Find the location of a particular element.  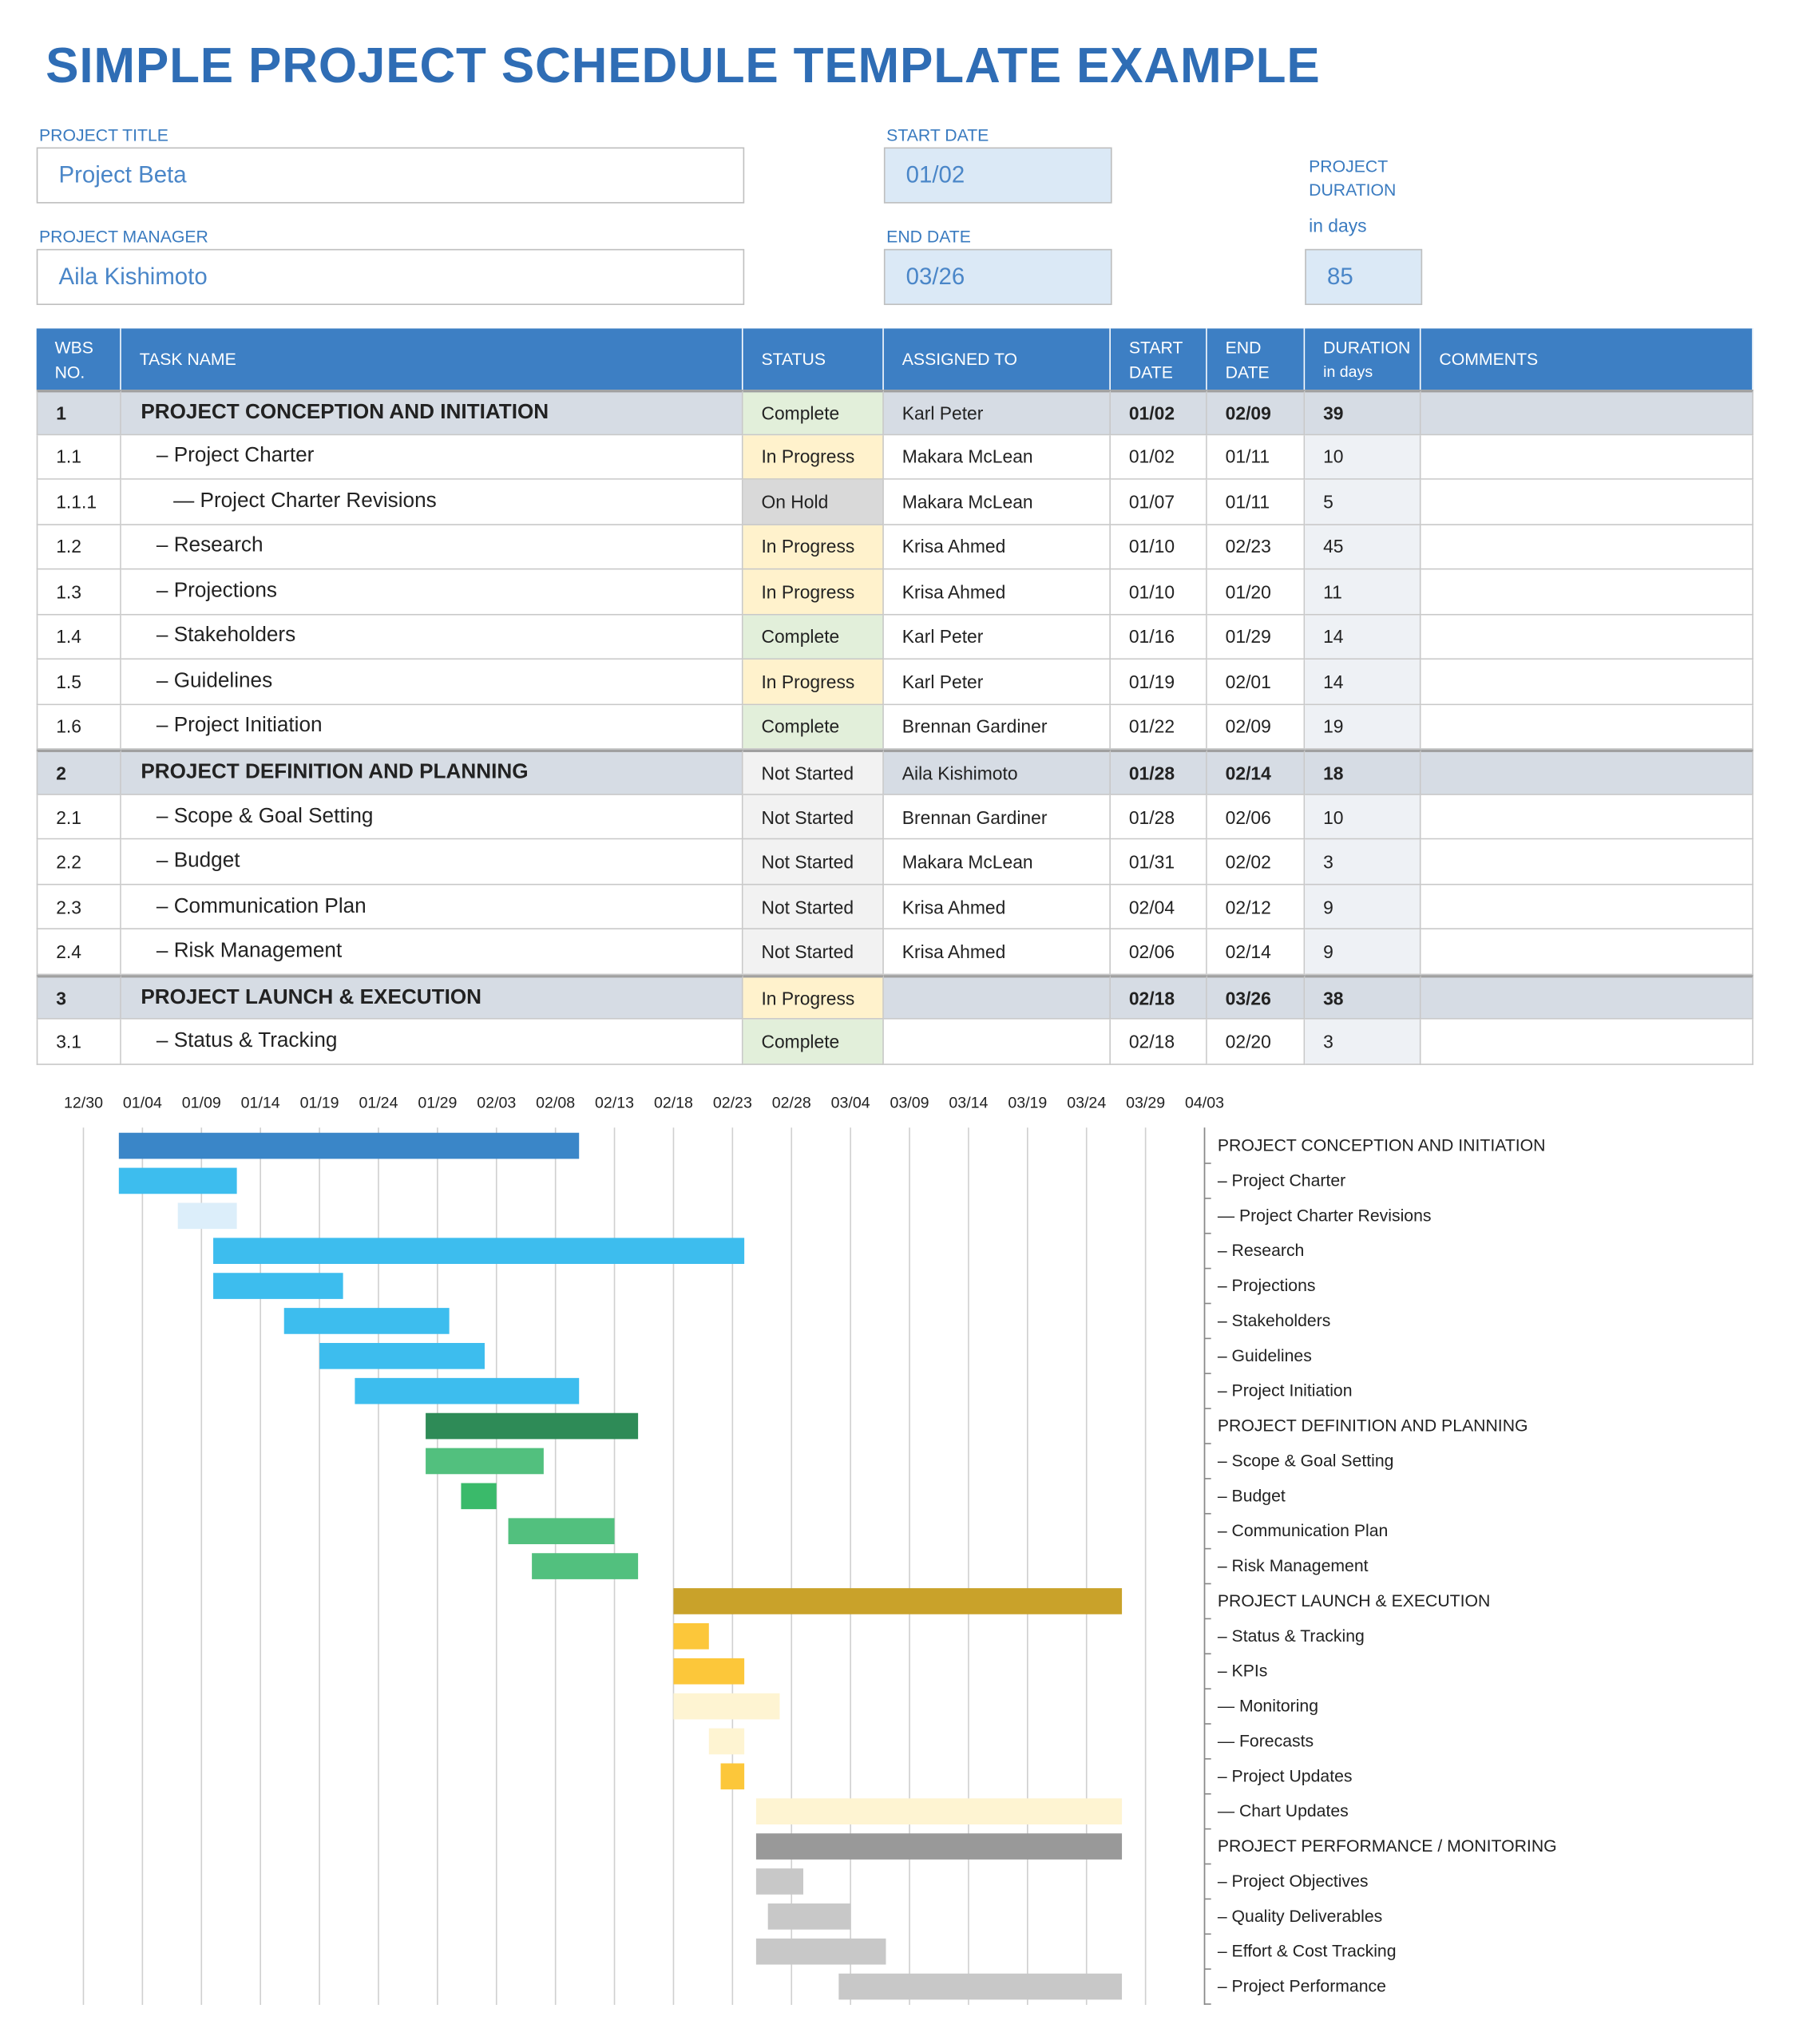

table-cell: 2 is located at coordinates (78, 772).